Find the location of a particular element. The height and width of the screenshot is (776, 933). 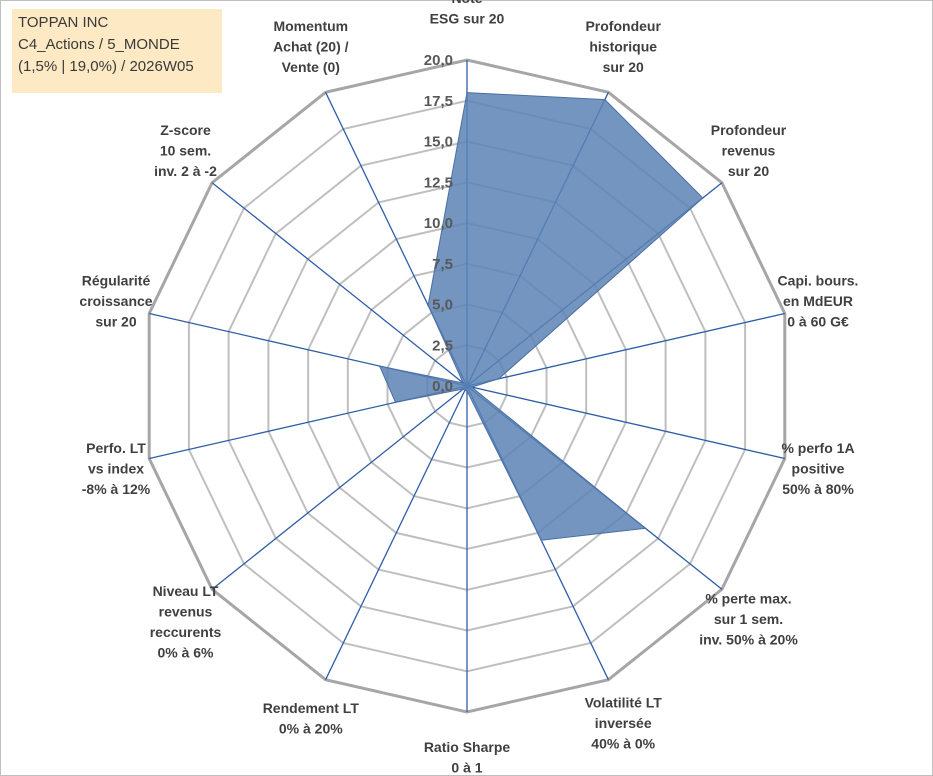

axis-label-3: Capi. bours. en MdEUR 0 à 60 G€ is located at coordinates (818, 301).